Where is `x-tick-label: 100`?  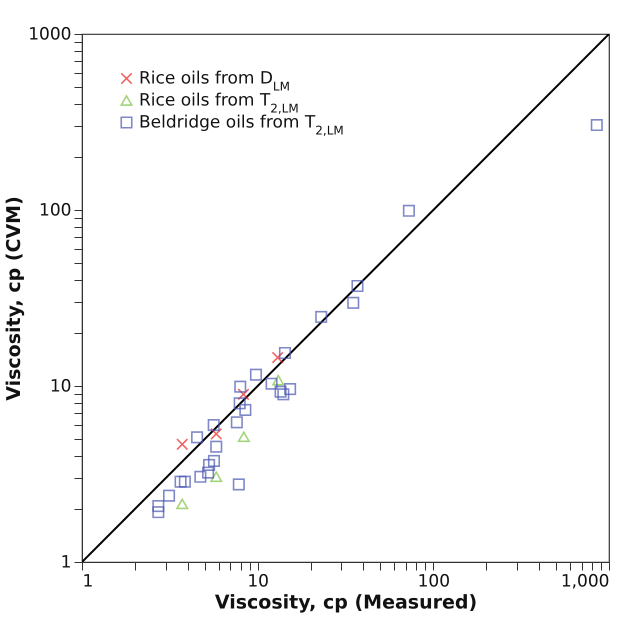 x-tick-label: 100 is located at coordinates (434, 582).